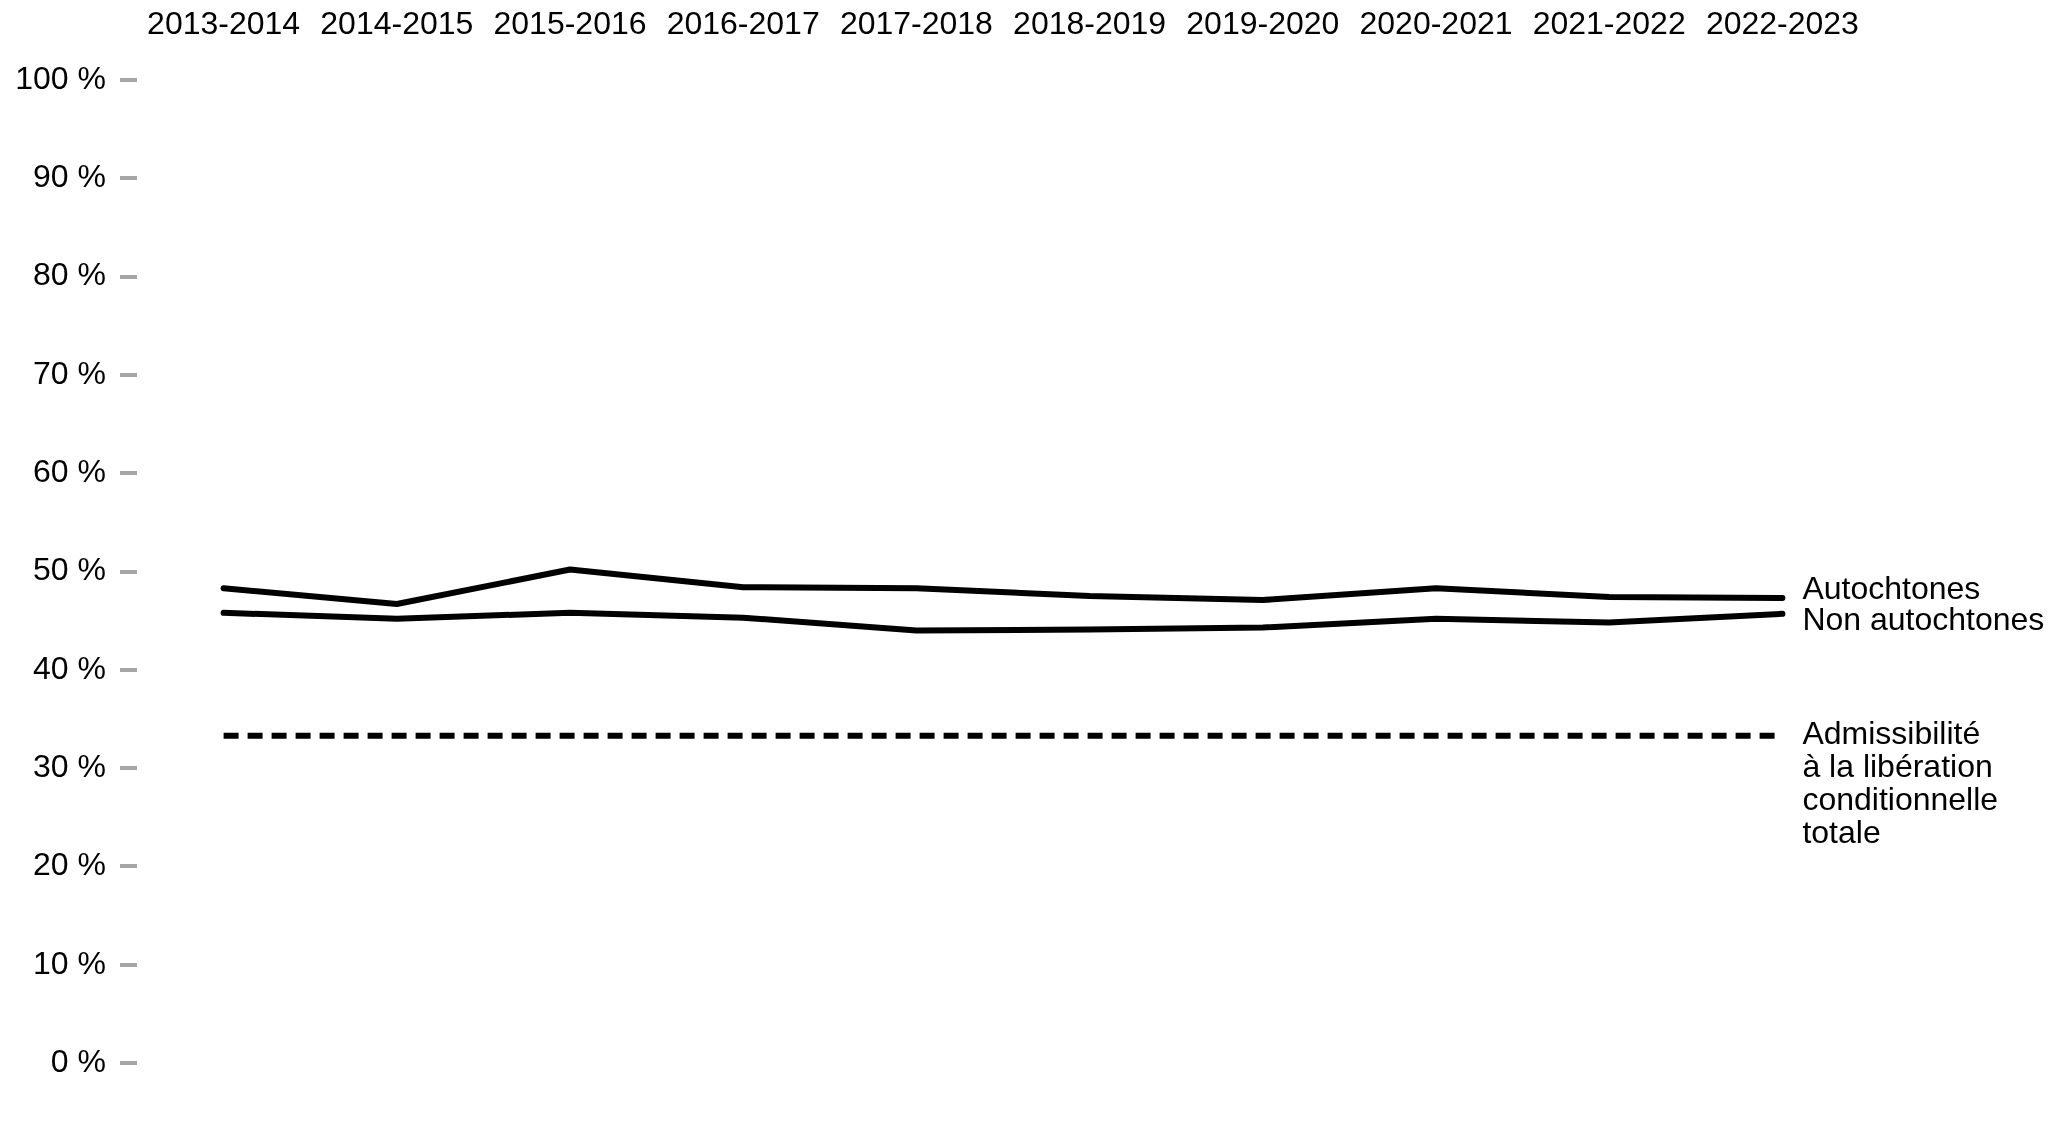 This screenshot has width=2063, height=1140. Describe the element at coordinates (69, 864) in the screenshot. I see `y-tick-label: 20 %` at that location.